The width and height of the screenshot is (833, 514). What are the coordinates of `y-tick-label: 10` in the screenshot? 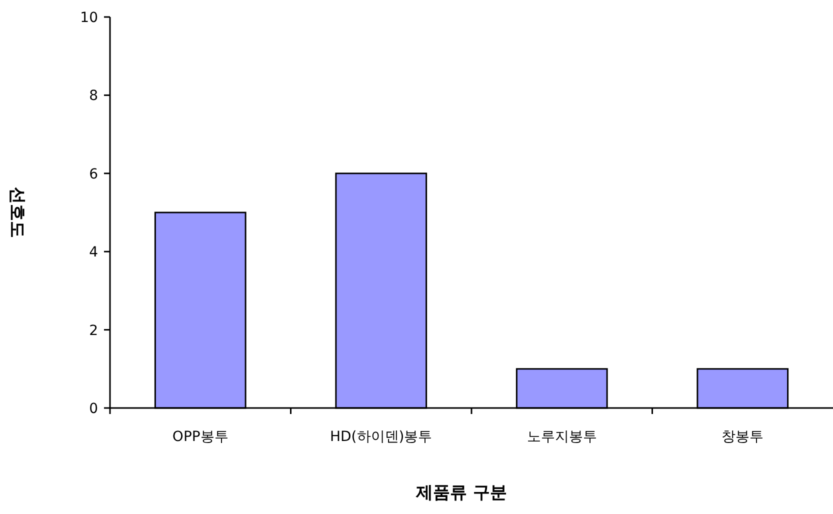 It's located at (89, 18).